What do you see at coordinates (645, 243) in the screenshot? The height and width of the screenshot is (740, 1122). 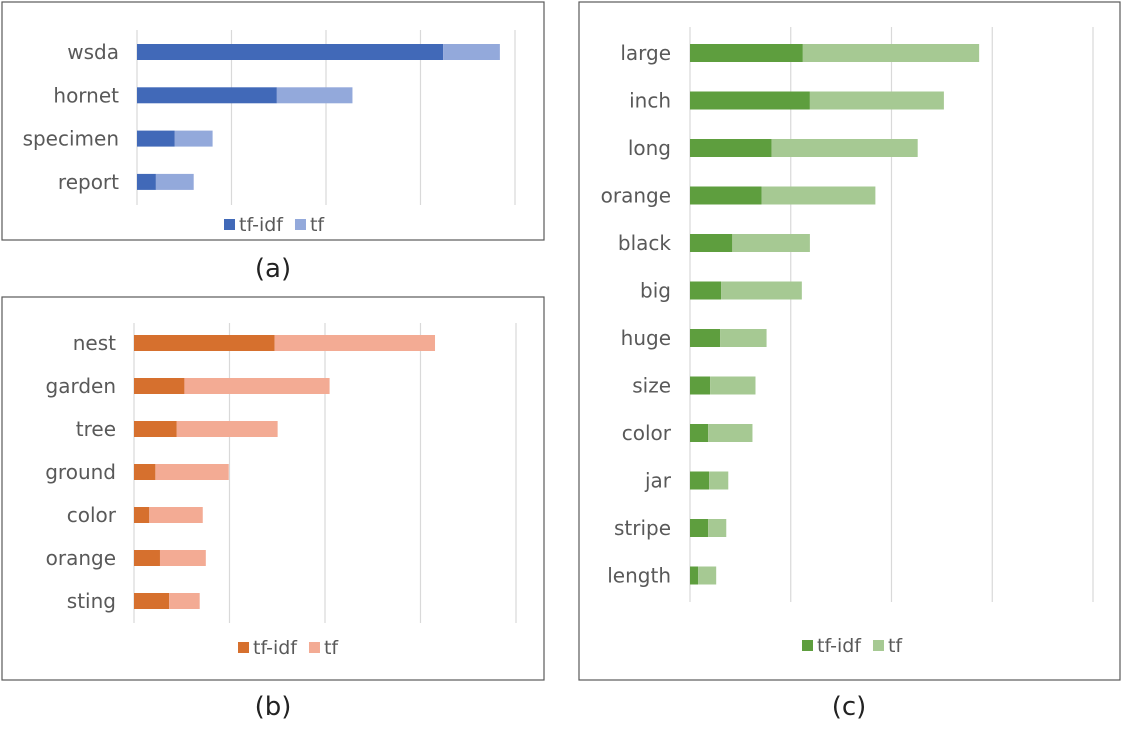 I see `panel-c-label-black: black` at bounding box center [645, 243].